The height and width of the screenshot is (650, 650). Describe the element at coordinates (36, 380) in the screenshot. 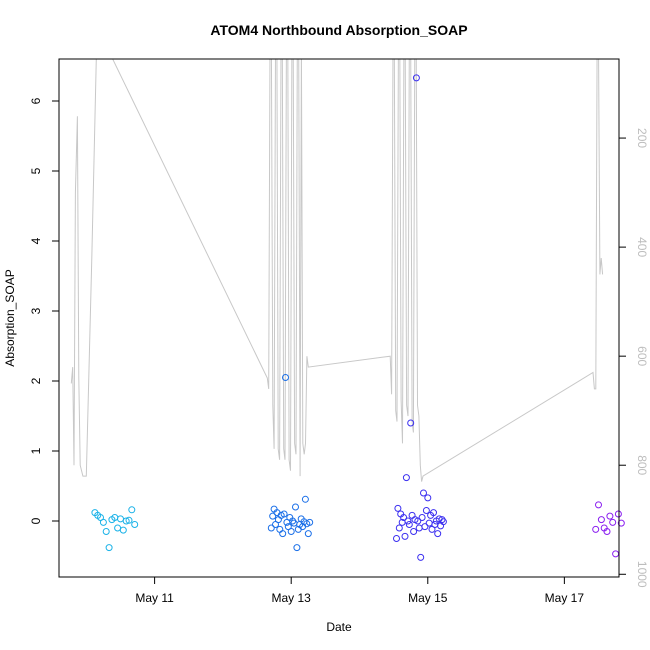

I see `y-tick-label: 2` at that location.